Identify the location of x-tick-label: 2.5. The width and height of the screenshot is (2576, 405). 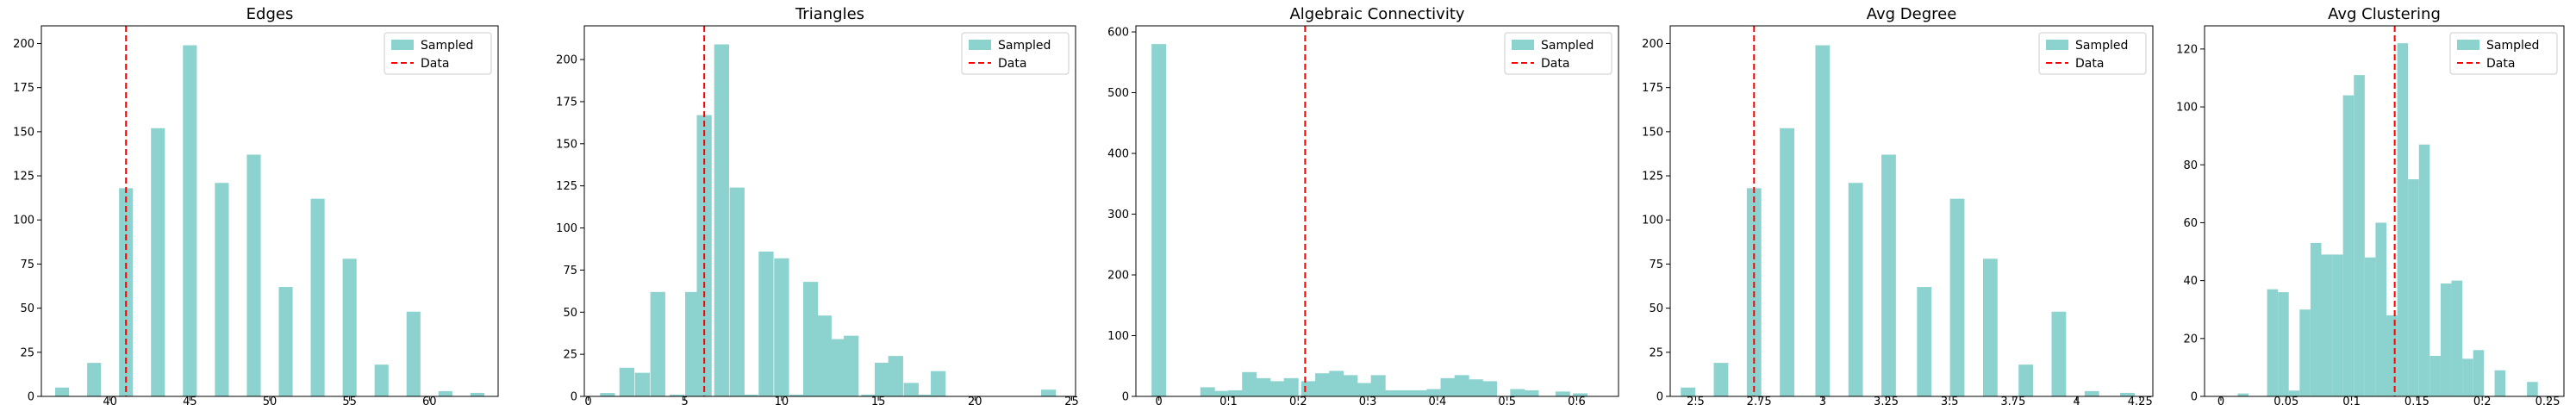
(1696, 400).